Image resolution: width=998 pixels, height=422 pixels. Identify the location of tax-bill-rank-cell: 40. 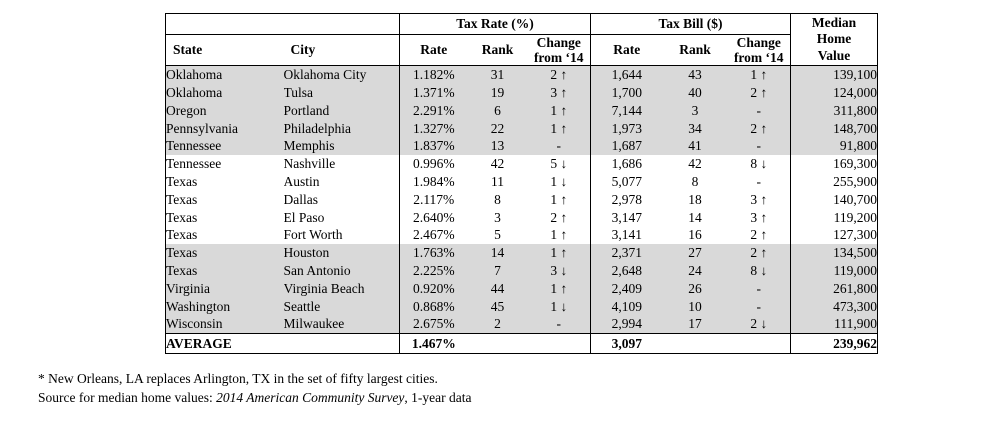
(695, 93).